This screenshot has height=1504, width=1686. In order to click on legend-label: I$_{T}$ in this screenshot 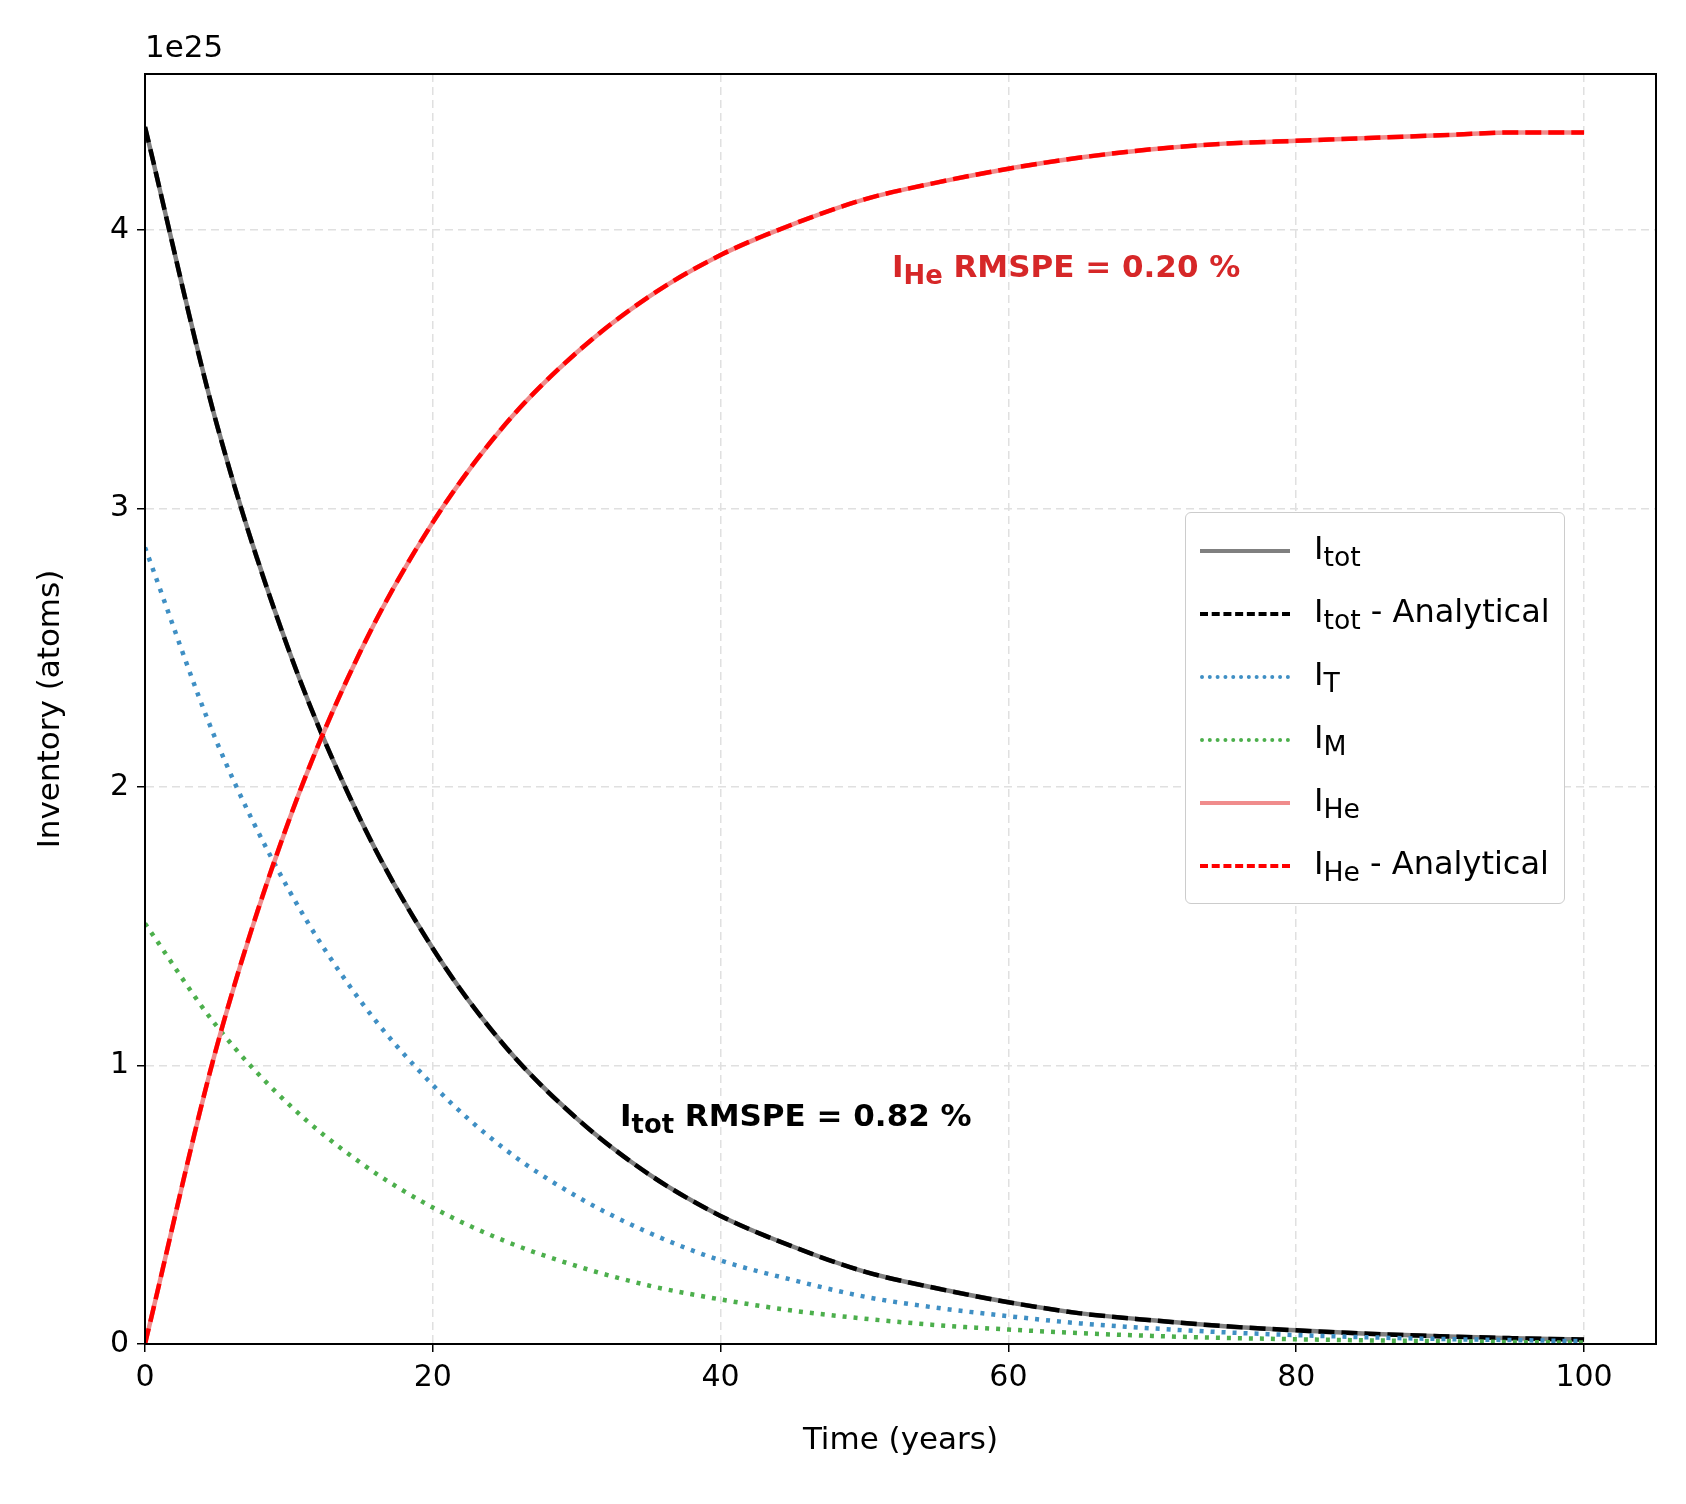, I will do `click(1327, 676)`.